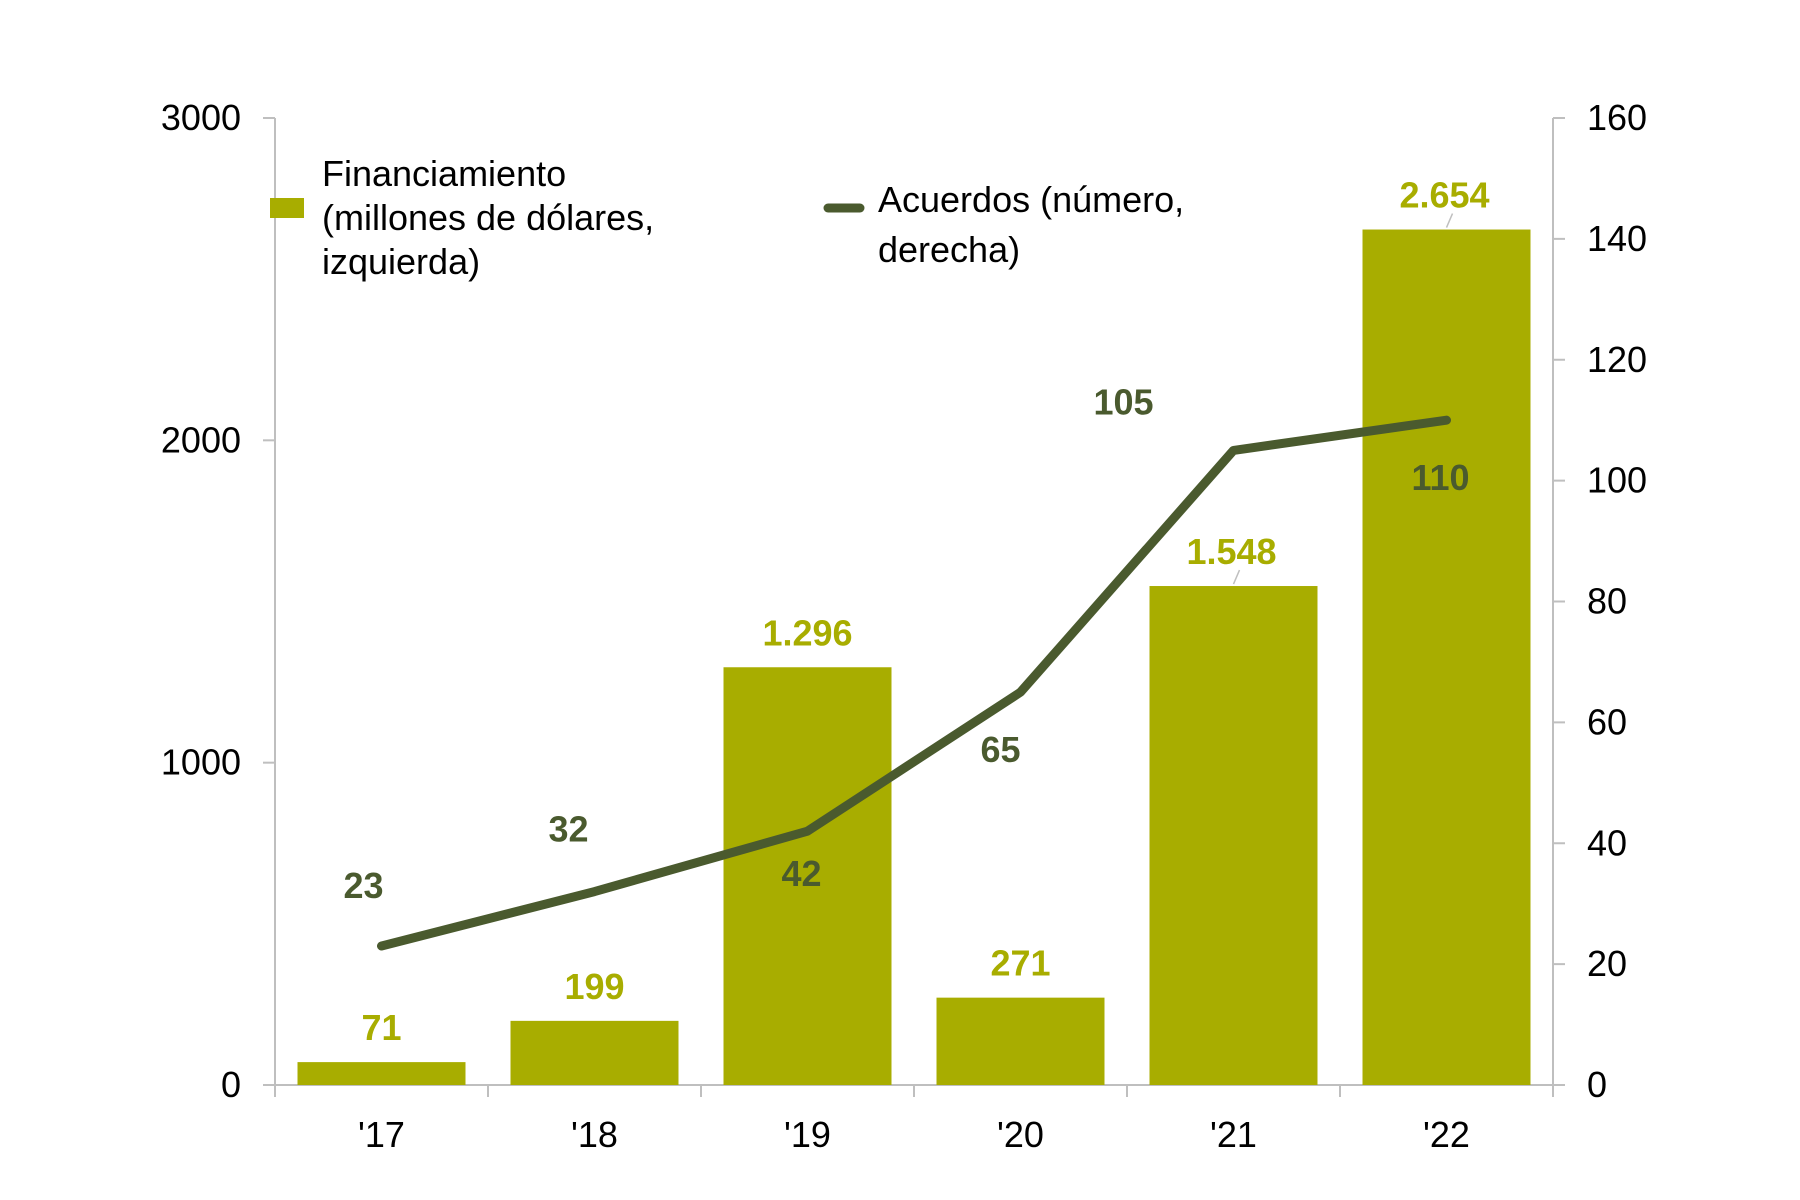 The image size is (1800, 1200). Describe the element at coordinates (1031, 224) in the screenshot. I see `legend-label-line: Acuerdos (número, derecha)` at that location.